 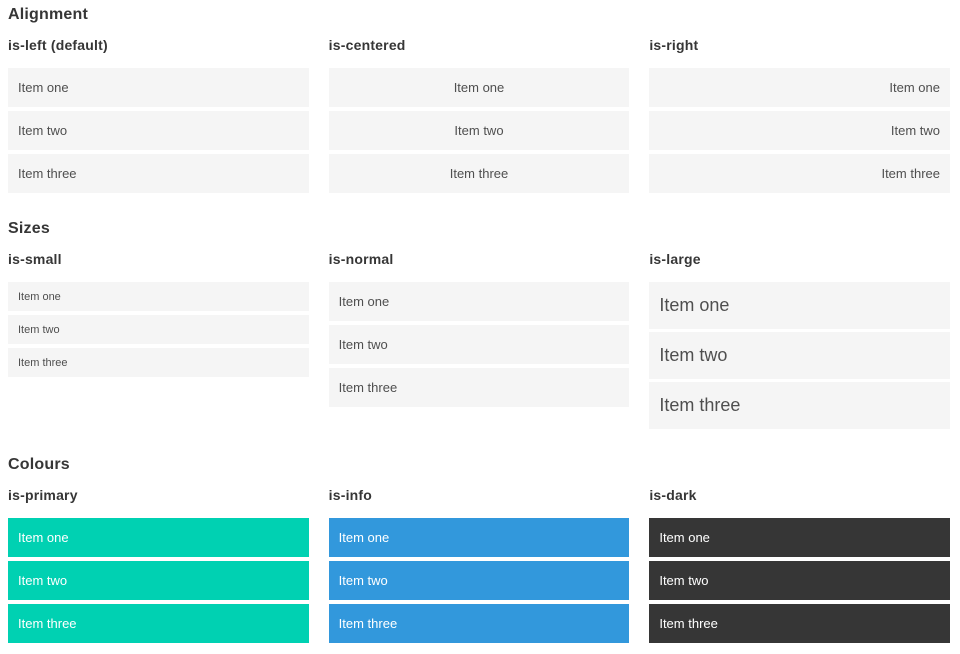 What do you see at coordinates (673, 495) in the screenshot?
I see `group-label: is-dark` at bounding box center [673, 495].